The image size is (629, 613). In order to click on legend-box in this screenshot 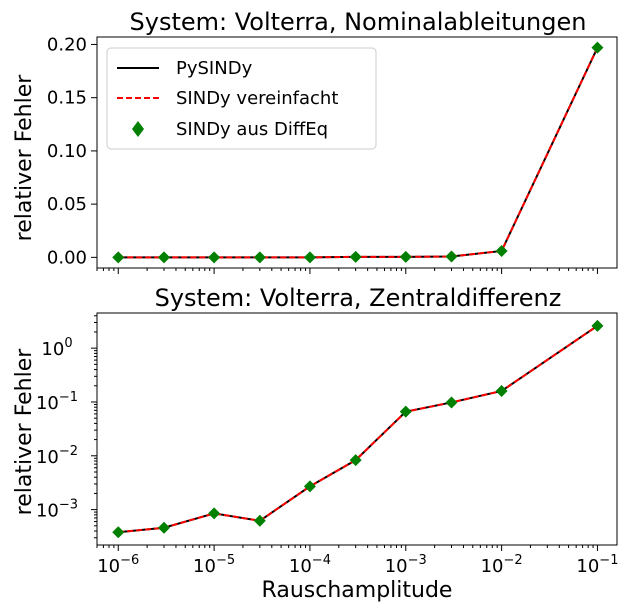, I will do `click(241, 98)`.